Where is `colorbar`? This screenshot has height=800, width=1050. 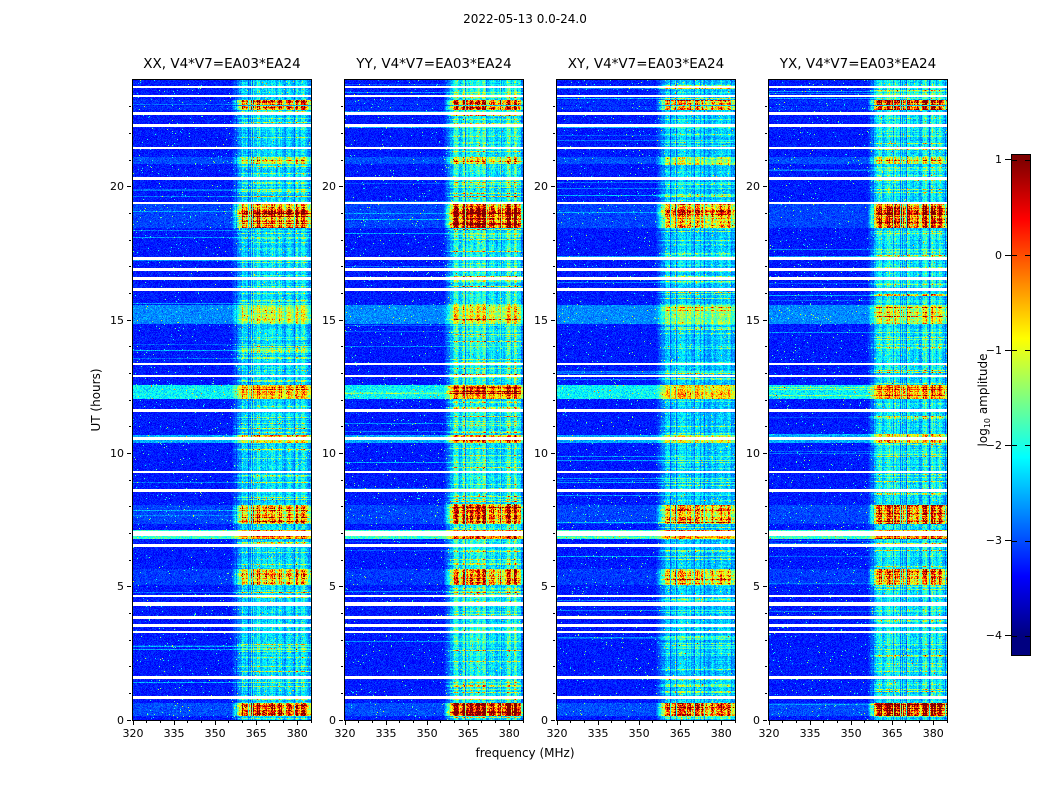
colorbar is located at coordinates (1021, 405).